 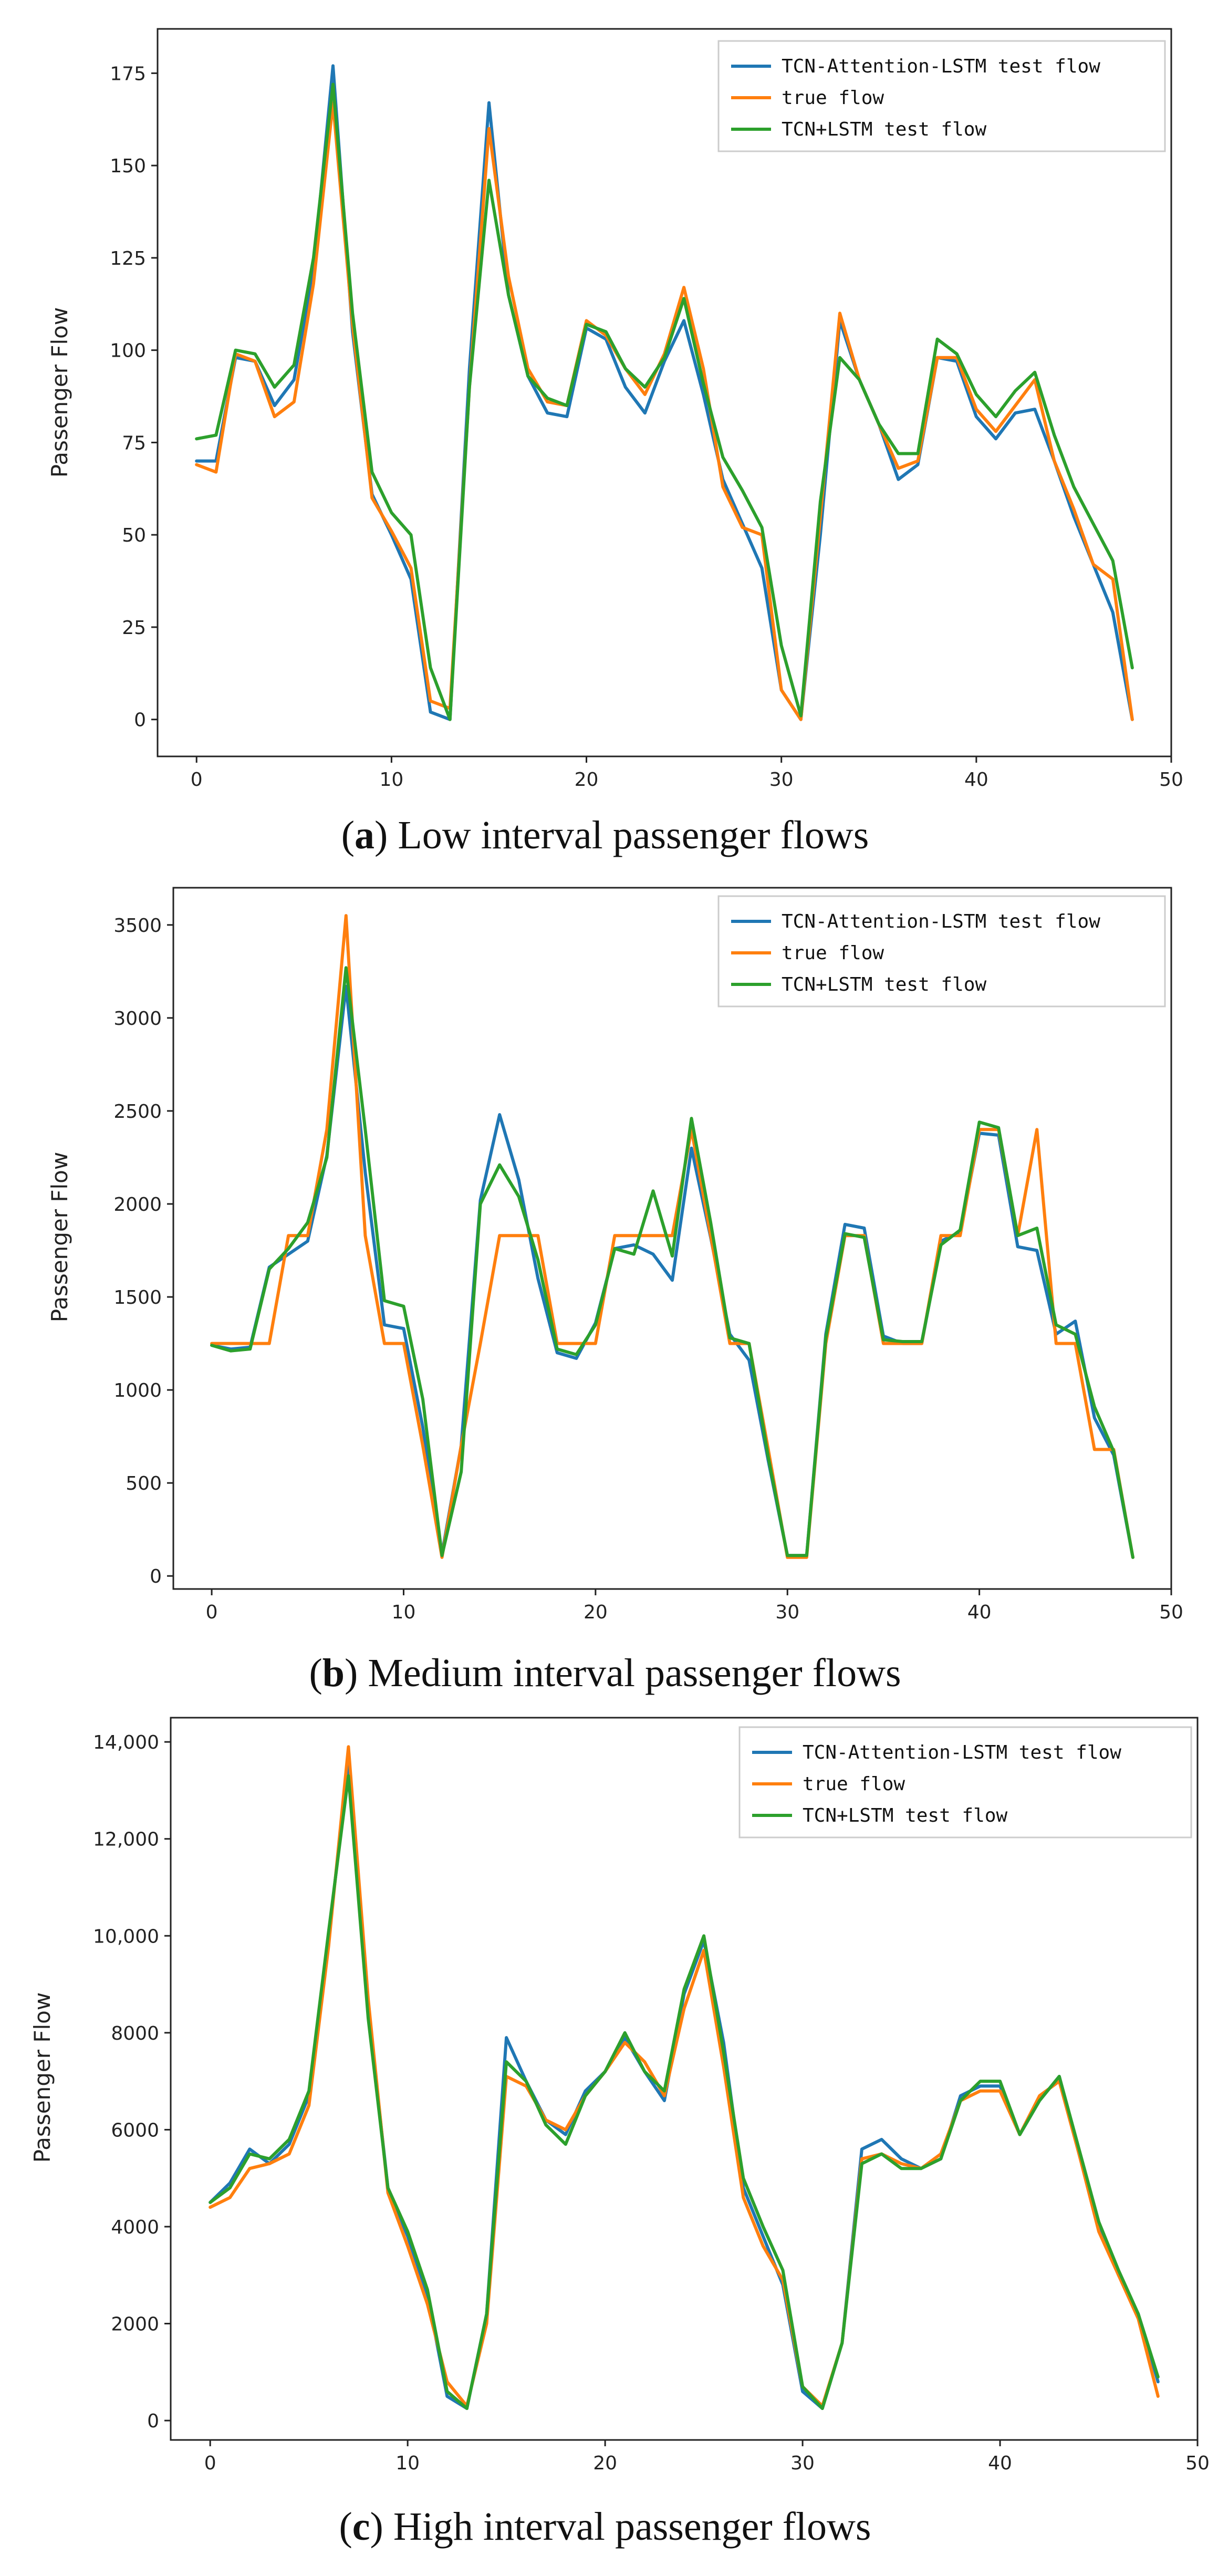 I want to click on y-tick-label: 3500, so click(x=137, y=926).